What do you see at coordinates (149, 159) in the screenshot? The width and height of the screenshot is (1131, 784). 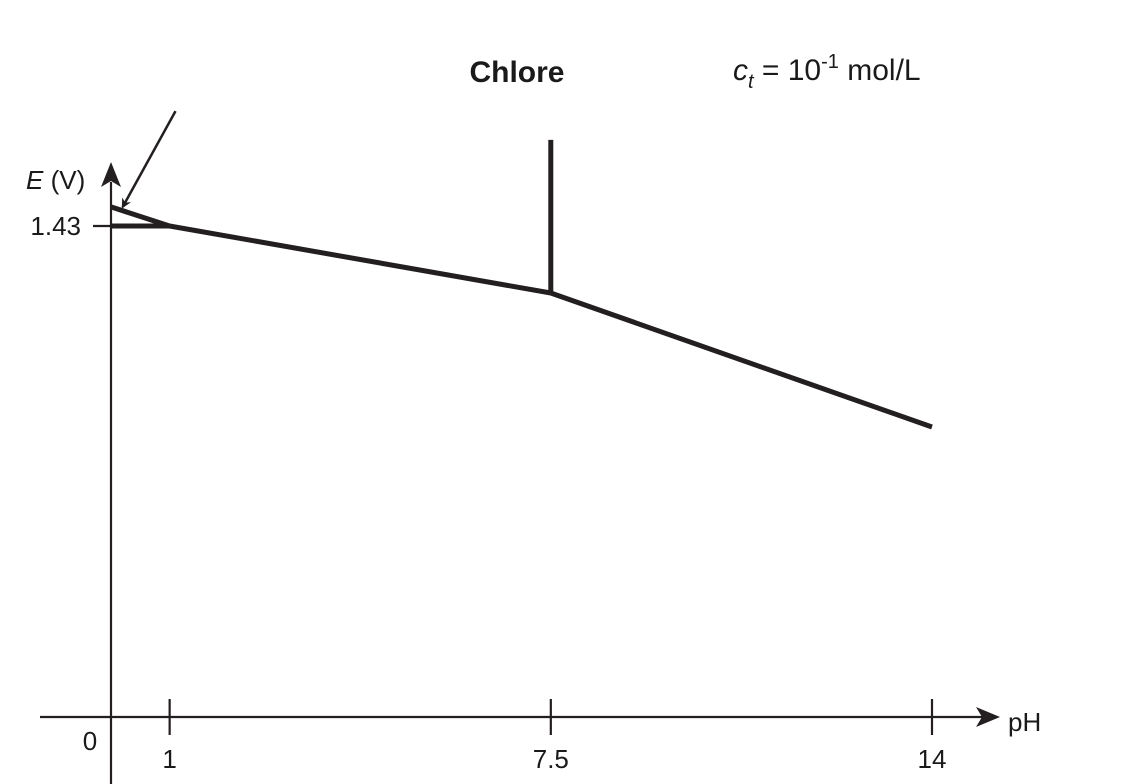 I see `annotation-arrow` at bounding box center [149, 159].